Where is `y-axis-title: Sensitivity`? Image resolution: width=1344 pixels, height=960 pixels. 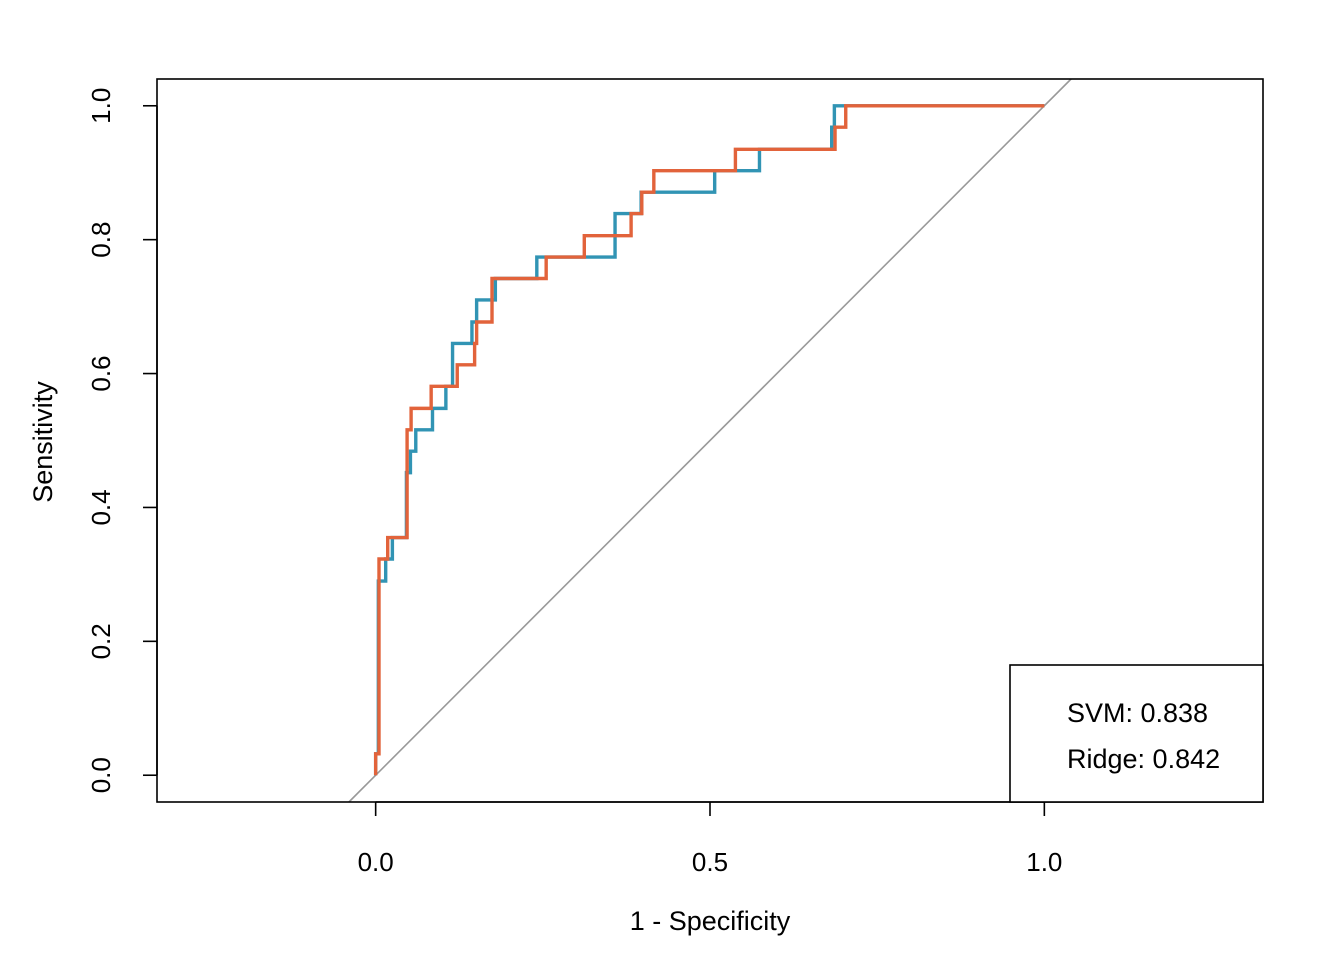
y-axis-title: Sensitivity is located at coordinates (43, 442).